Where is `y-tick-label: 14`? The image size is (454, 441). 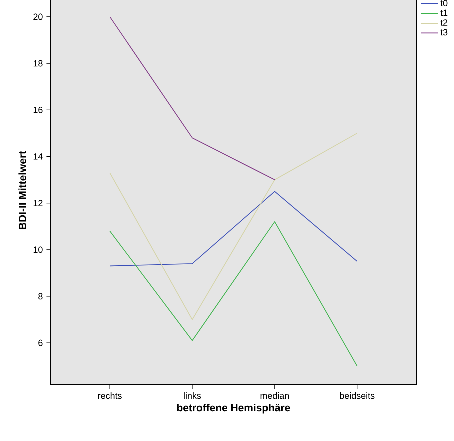
y-tick-label: 14 is located at coordinates (38, 157).